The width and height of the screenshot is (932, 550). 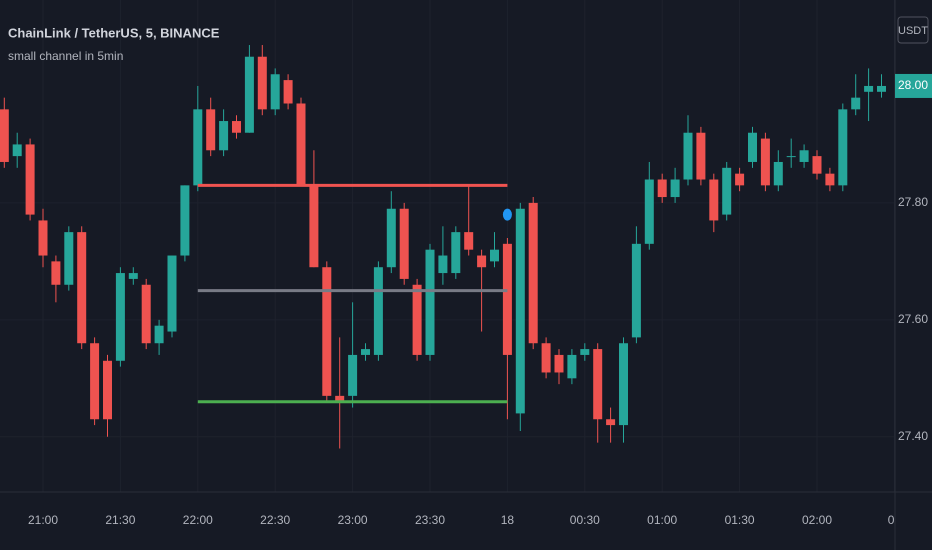 I want to click on y-tick-label: 27.40, so click(x=913, y=436).